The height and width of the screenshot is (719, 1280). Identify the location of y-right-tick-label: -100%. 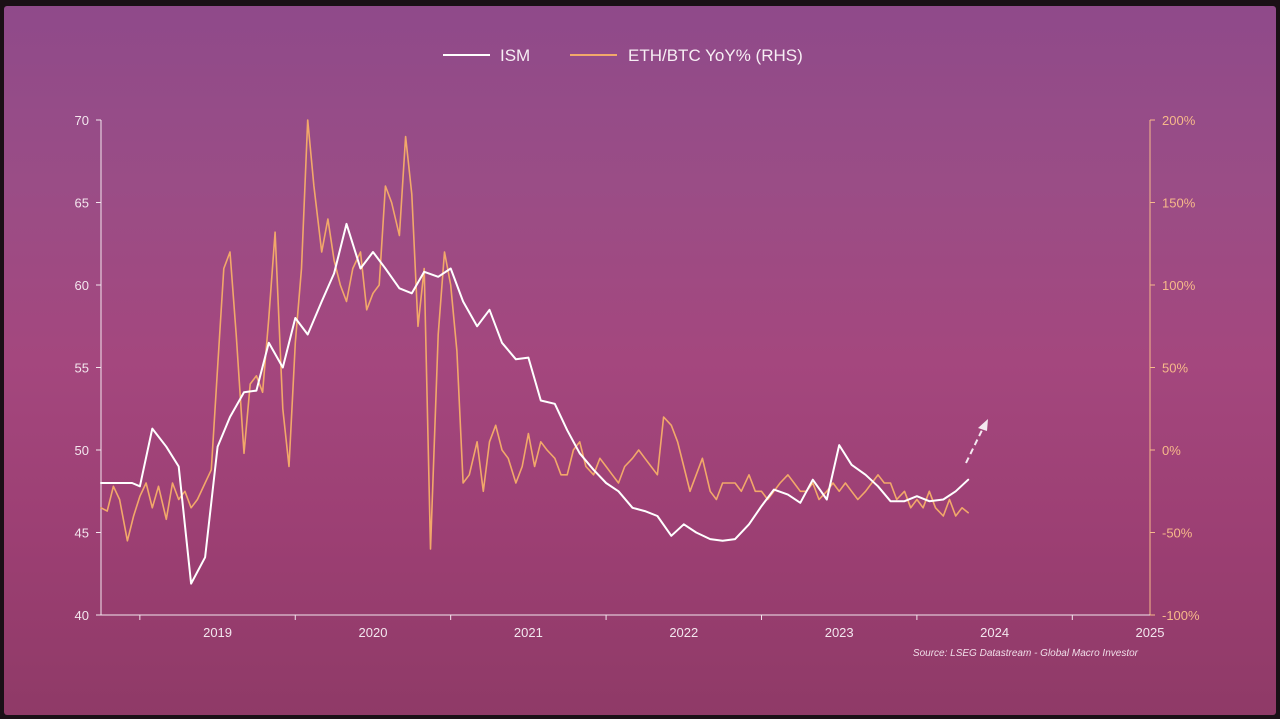
(1181, 615).